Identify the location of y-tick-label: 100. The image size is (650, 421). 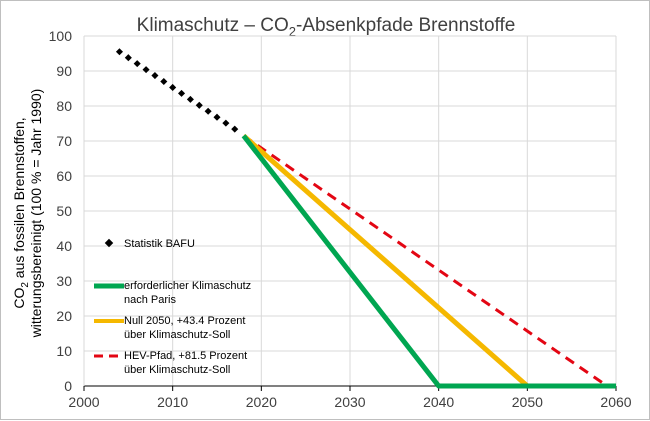
(61, 36).